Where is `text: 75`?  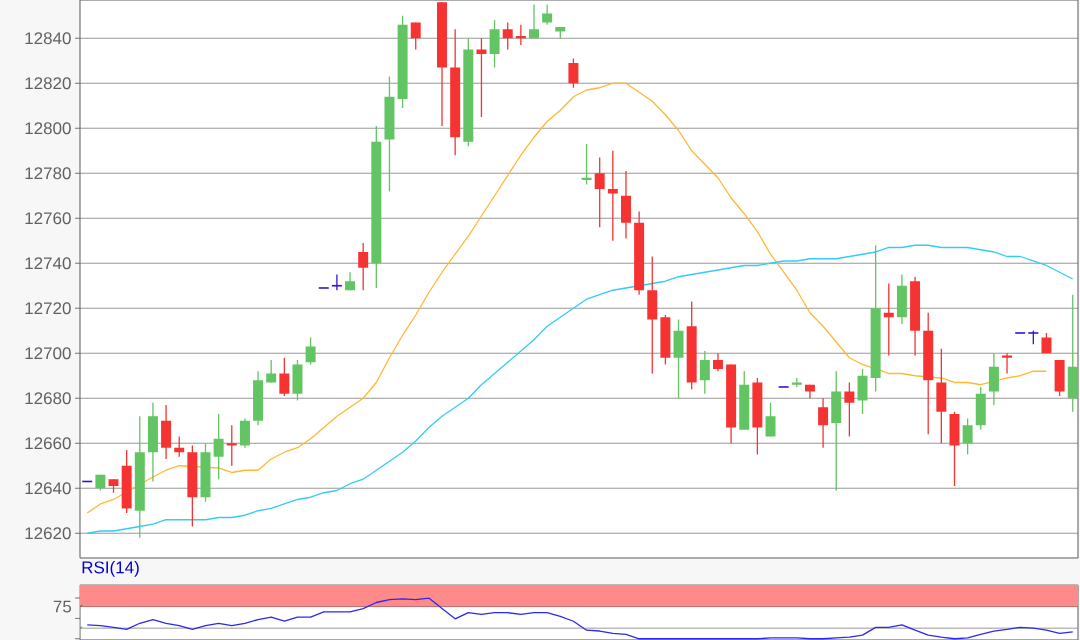 text: 75 is located at coordinates (62, 606).